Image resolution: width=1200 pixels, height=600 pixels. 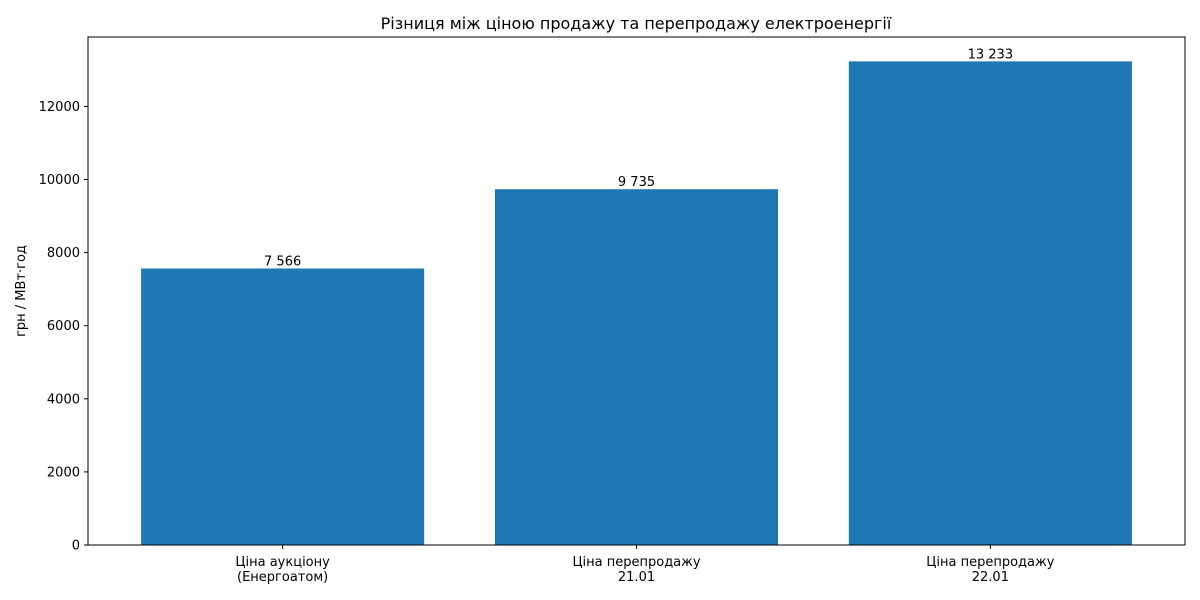 I want to click on y-tick-label: 2000, so click(x=63, y=472).